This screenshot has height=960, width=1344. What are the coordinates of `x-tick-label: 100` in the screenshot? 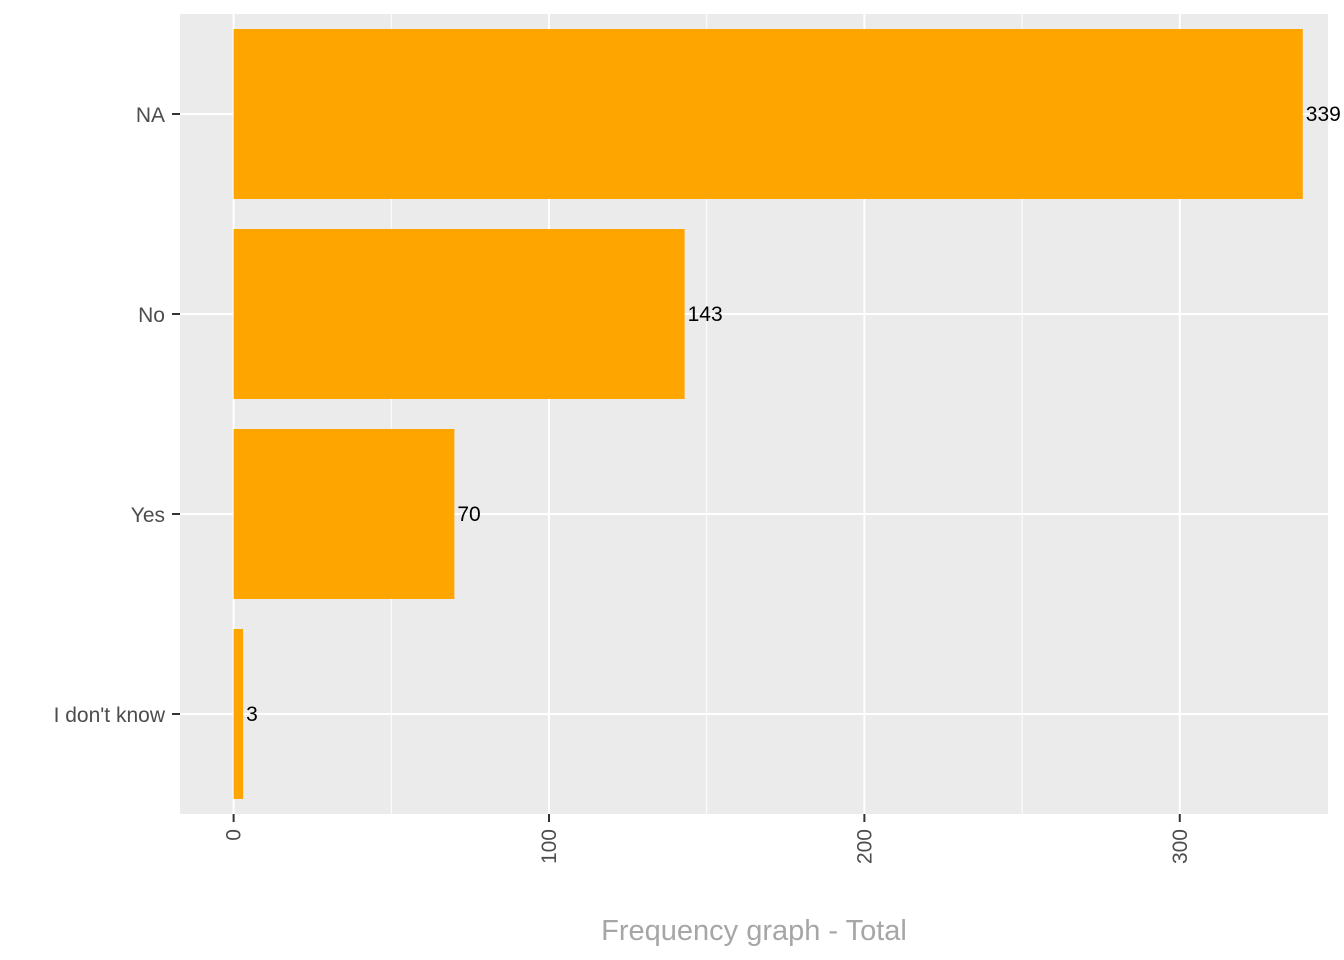 It's located at (549, 846).